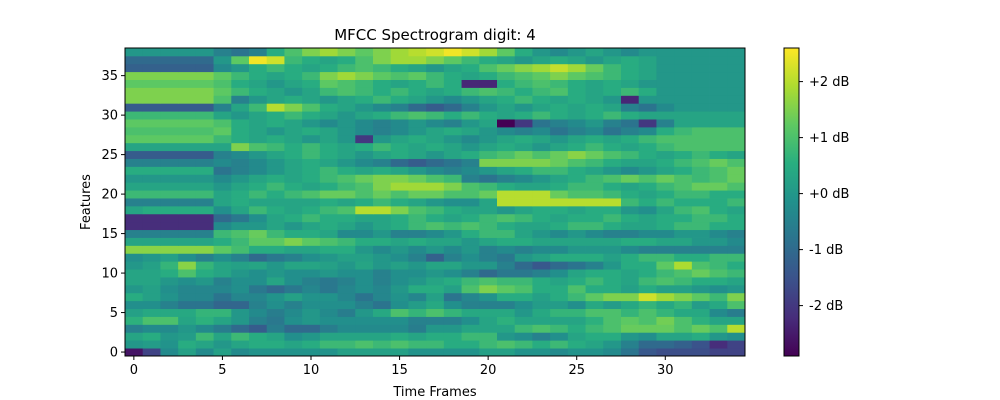 The width and height of the screenshot is (1000, 400). What do you see at coordinates (109, 76) in the screenshot?
I see `y-tick-label: 35` at bounding box center [109, 76].